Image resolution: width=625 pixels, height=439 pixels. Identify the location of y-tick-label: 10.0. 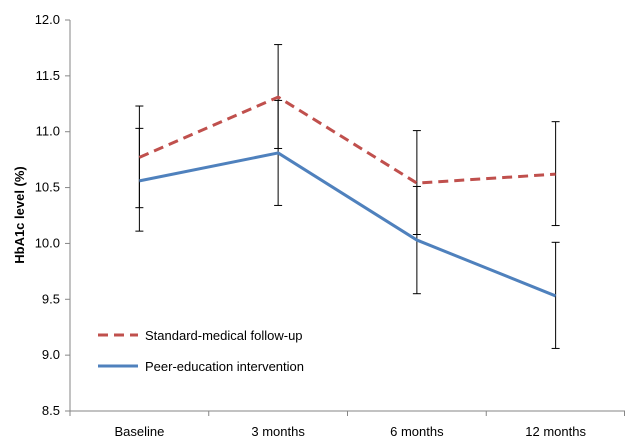
(47, 242).